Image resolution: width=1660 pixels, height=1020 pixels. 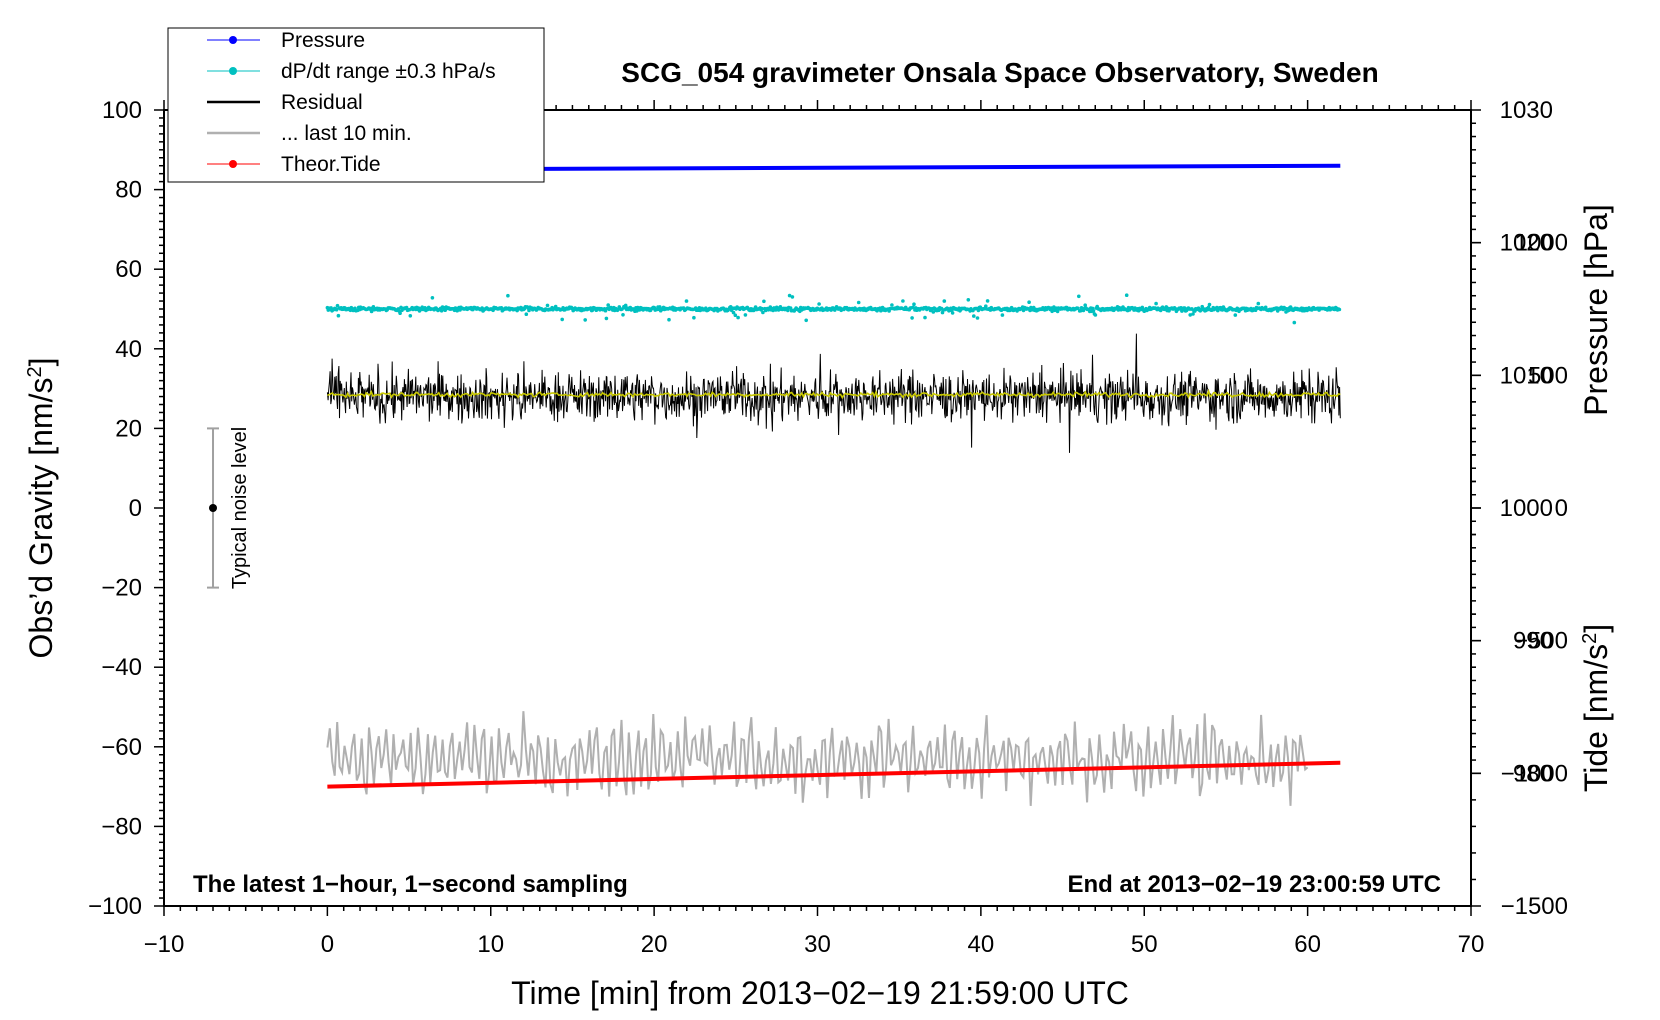 I want to click on x-tick-label: −10, so click(x=164, y=944).